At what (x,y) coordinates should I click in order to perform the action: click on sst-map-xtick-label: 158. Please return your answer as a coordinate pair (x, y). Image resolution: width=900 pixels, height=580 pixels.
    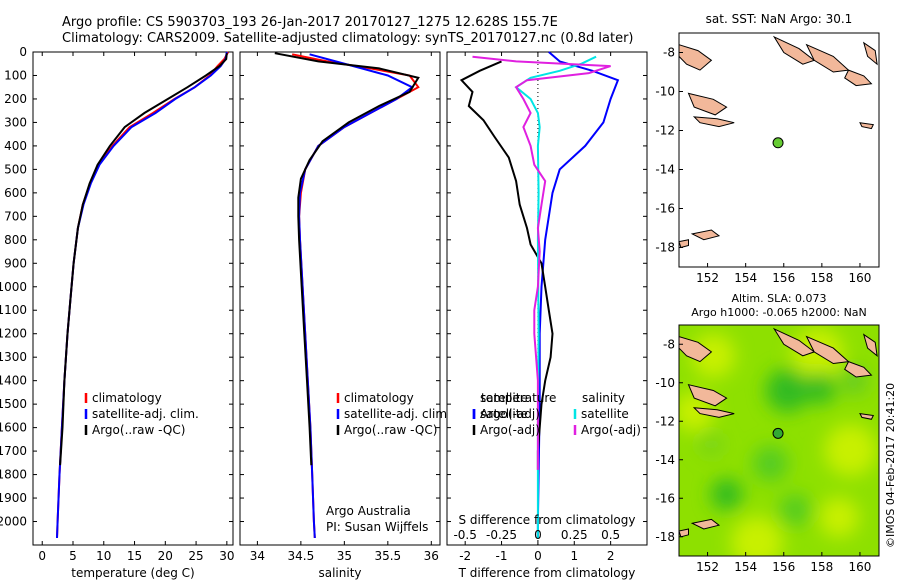
    Looking at the image, I should click on (821, 278).